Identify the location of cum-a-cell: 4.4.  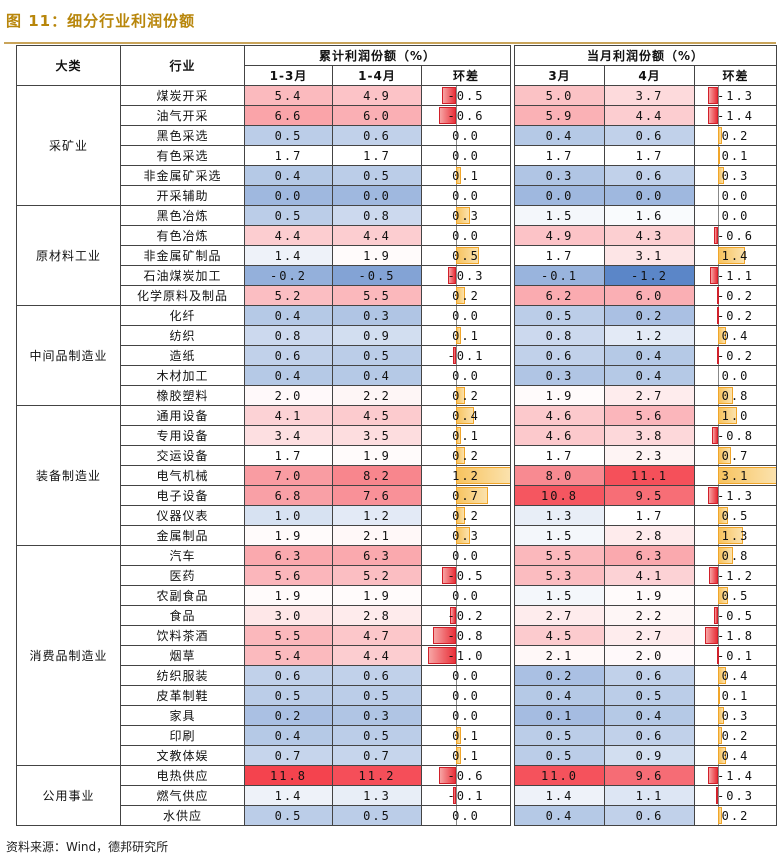
(288, 235).